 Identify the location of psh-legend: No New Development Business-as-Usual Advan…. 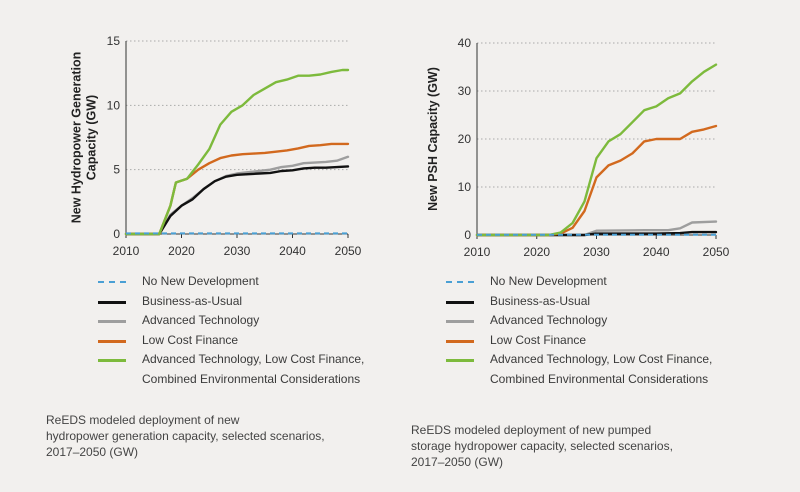
(579, 330).